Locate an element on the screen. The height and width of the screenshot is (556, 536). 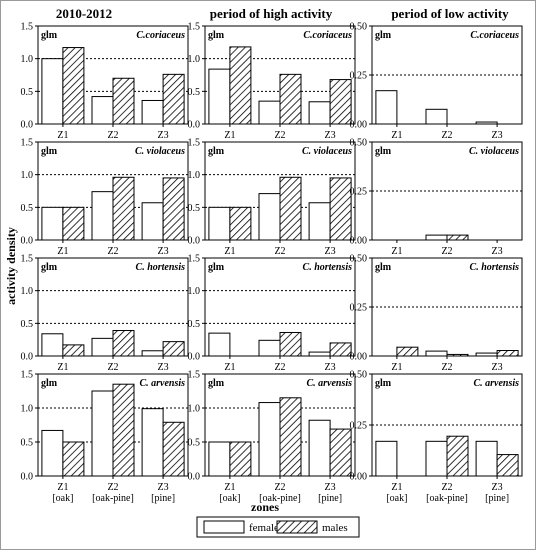
legend-swatch-females is located at coordinates (224, 527).